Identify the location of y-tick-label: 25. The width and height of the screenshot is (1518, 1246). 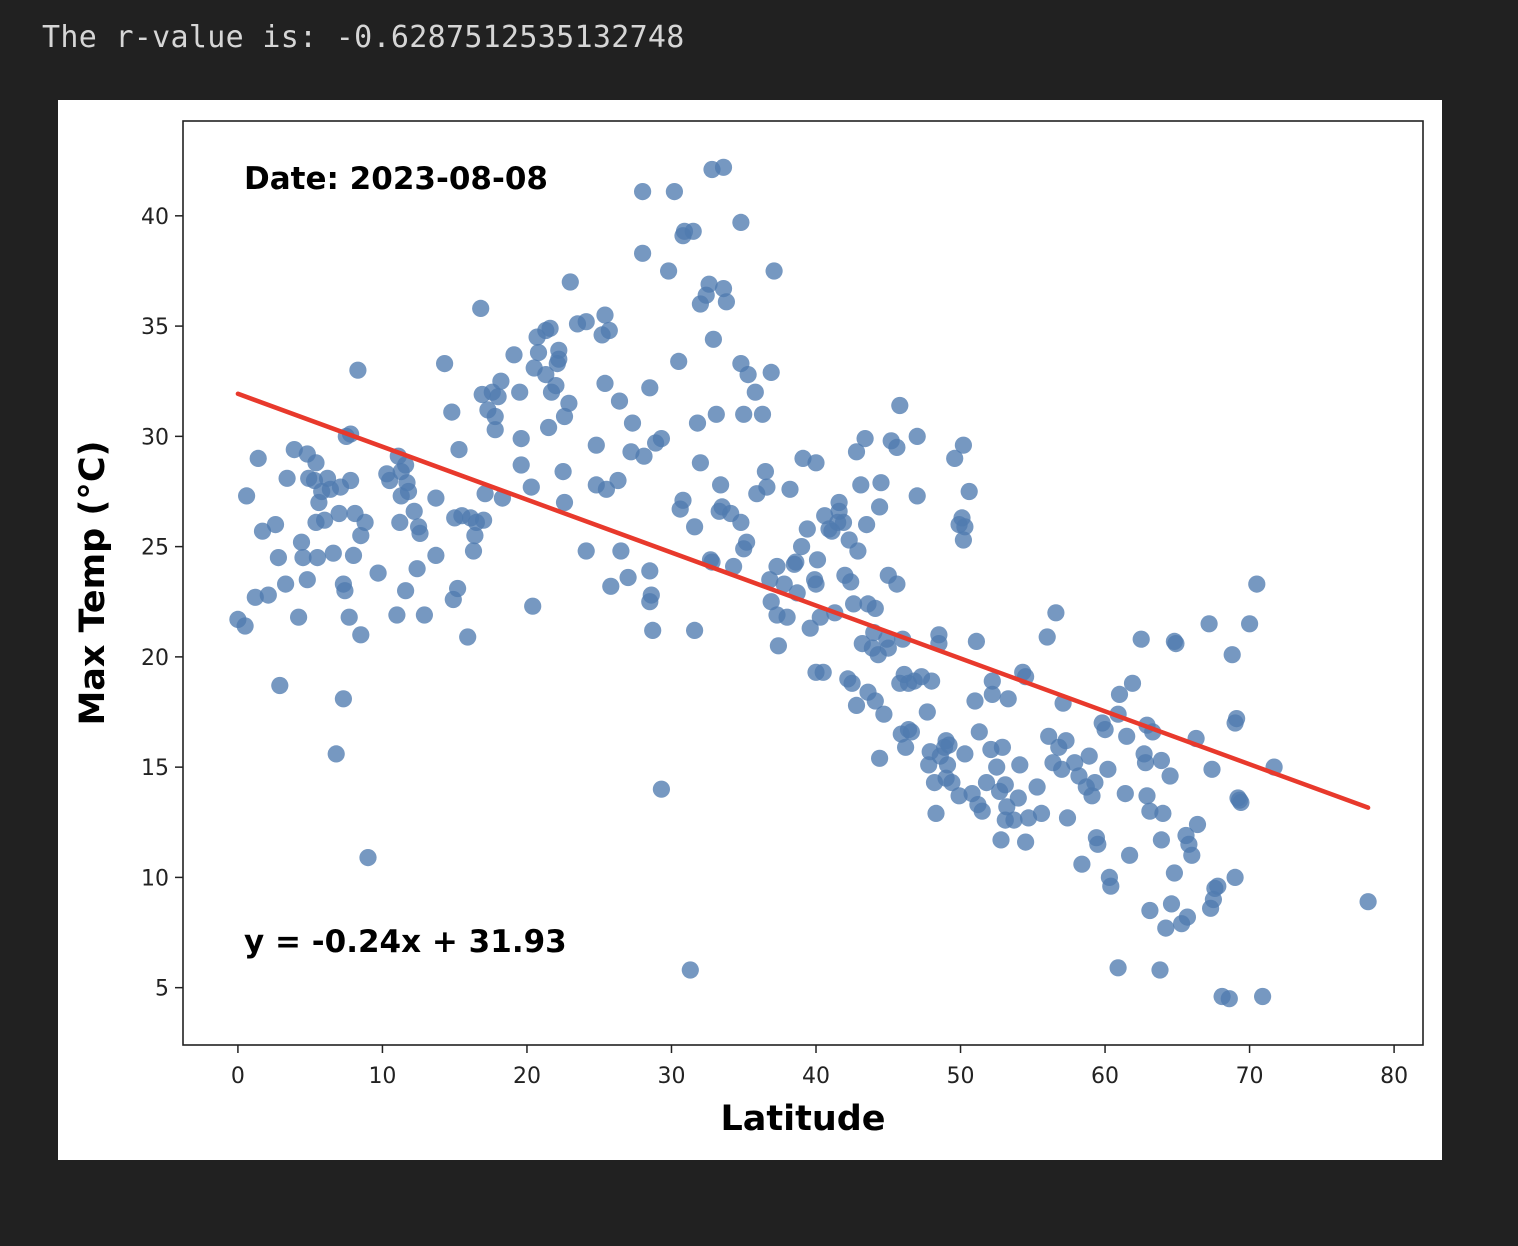
(155, 548).